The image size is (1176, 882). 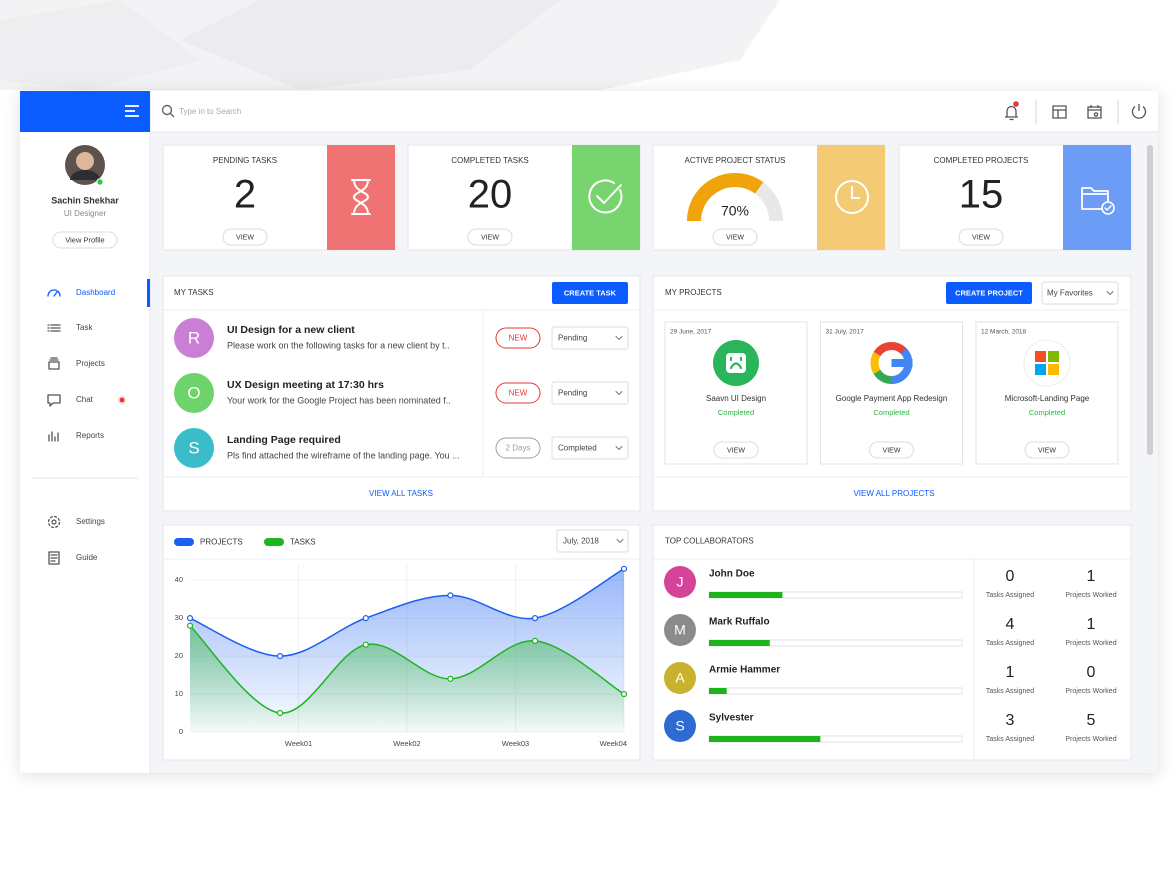 What do you see at coordinates (1139, 111) in the screenshot?
I see `power-icon` at bounding box center [1139, 111].